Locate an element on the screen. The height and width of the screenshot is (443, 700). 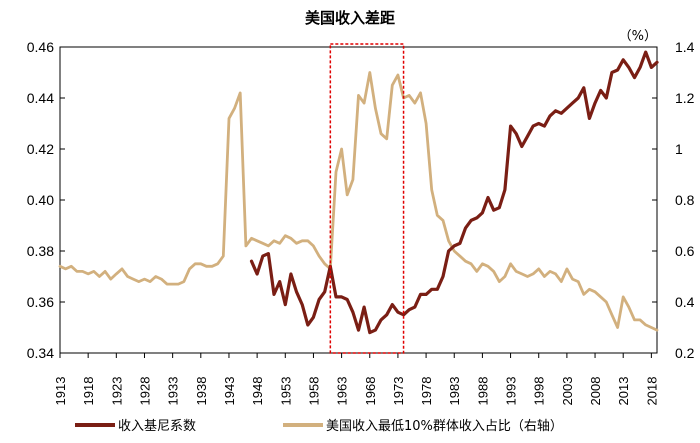
x-tick-label: 1983 is located at coordinates (454, 391).